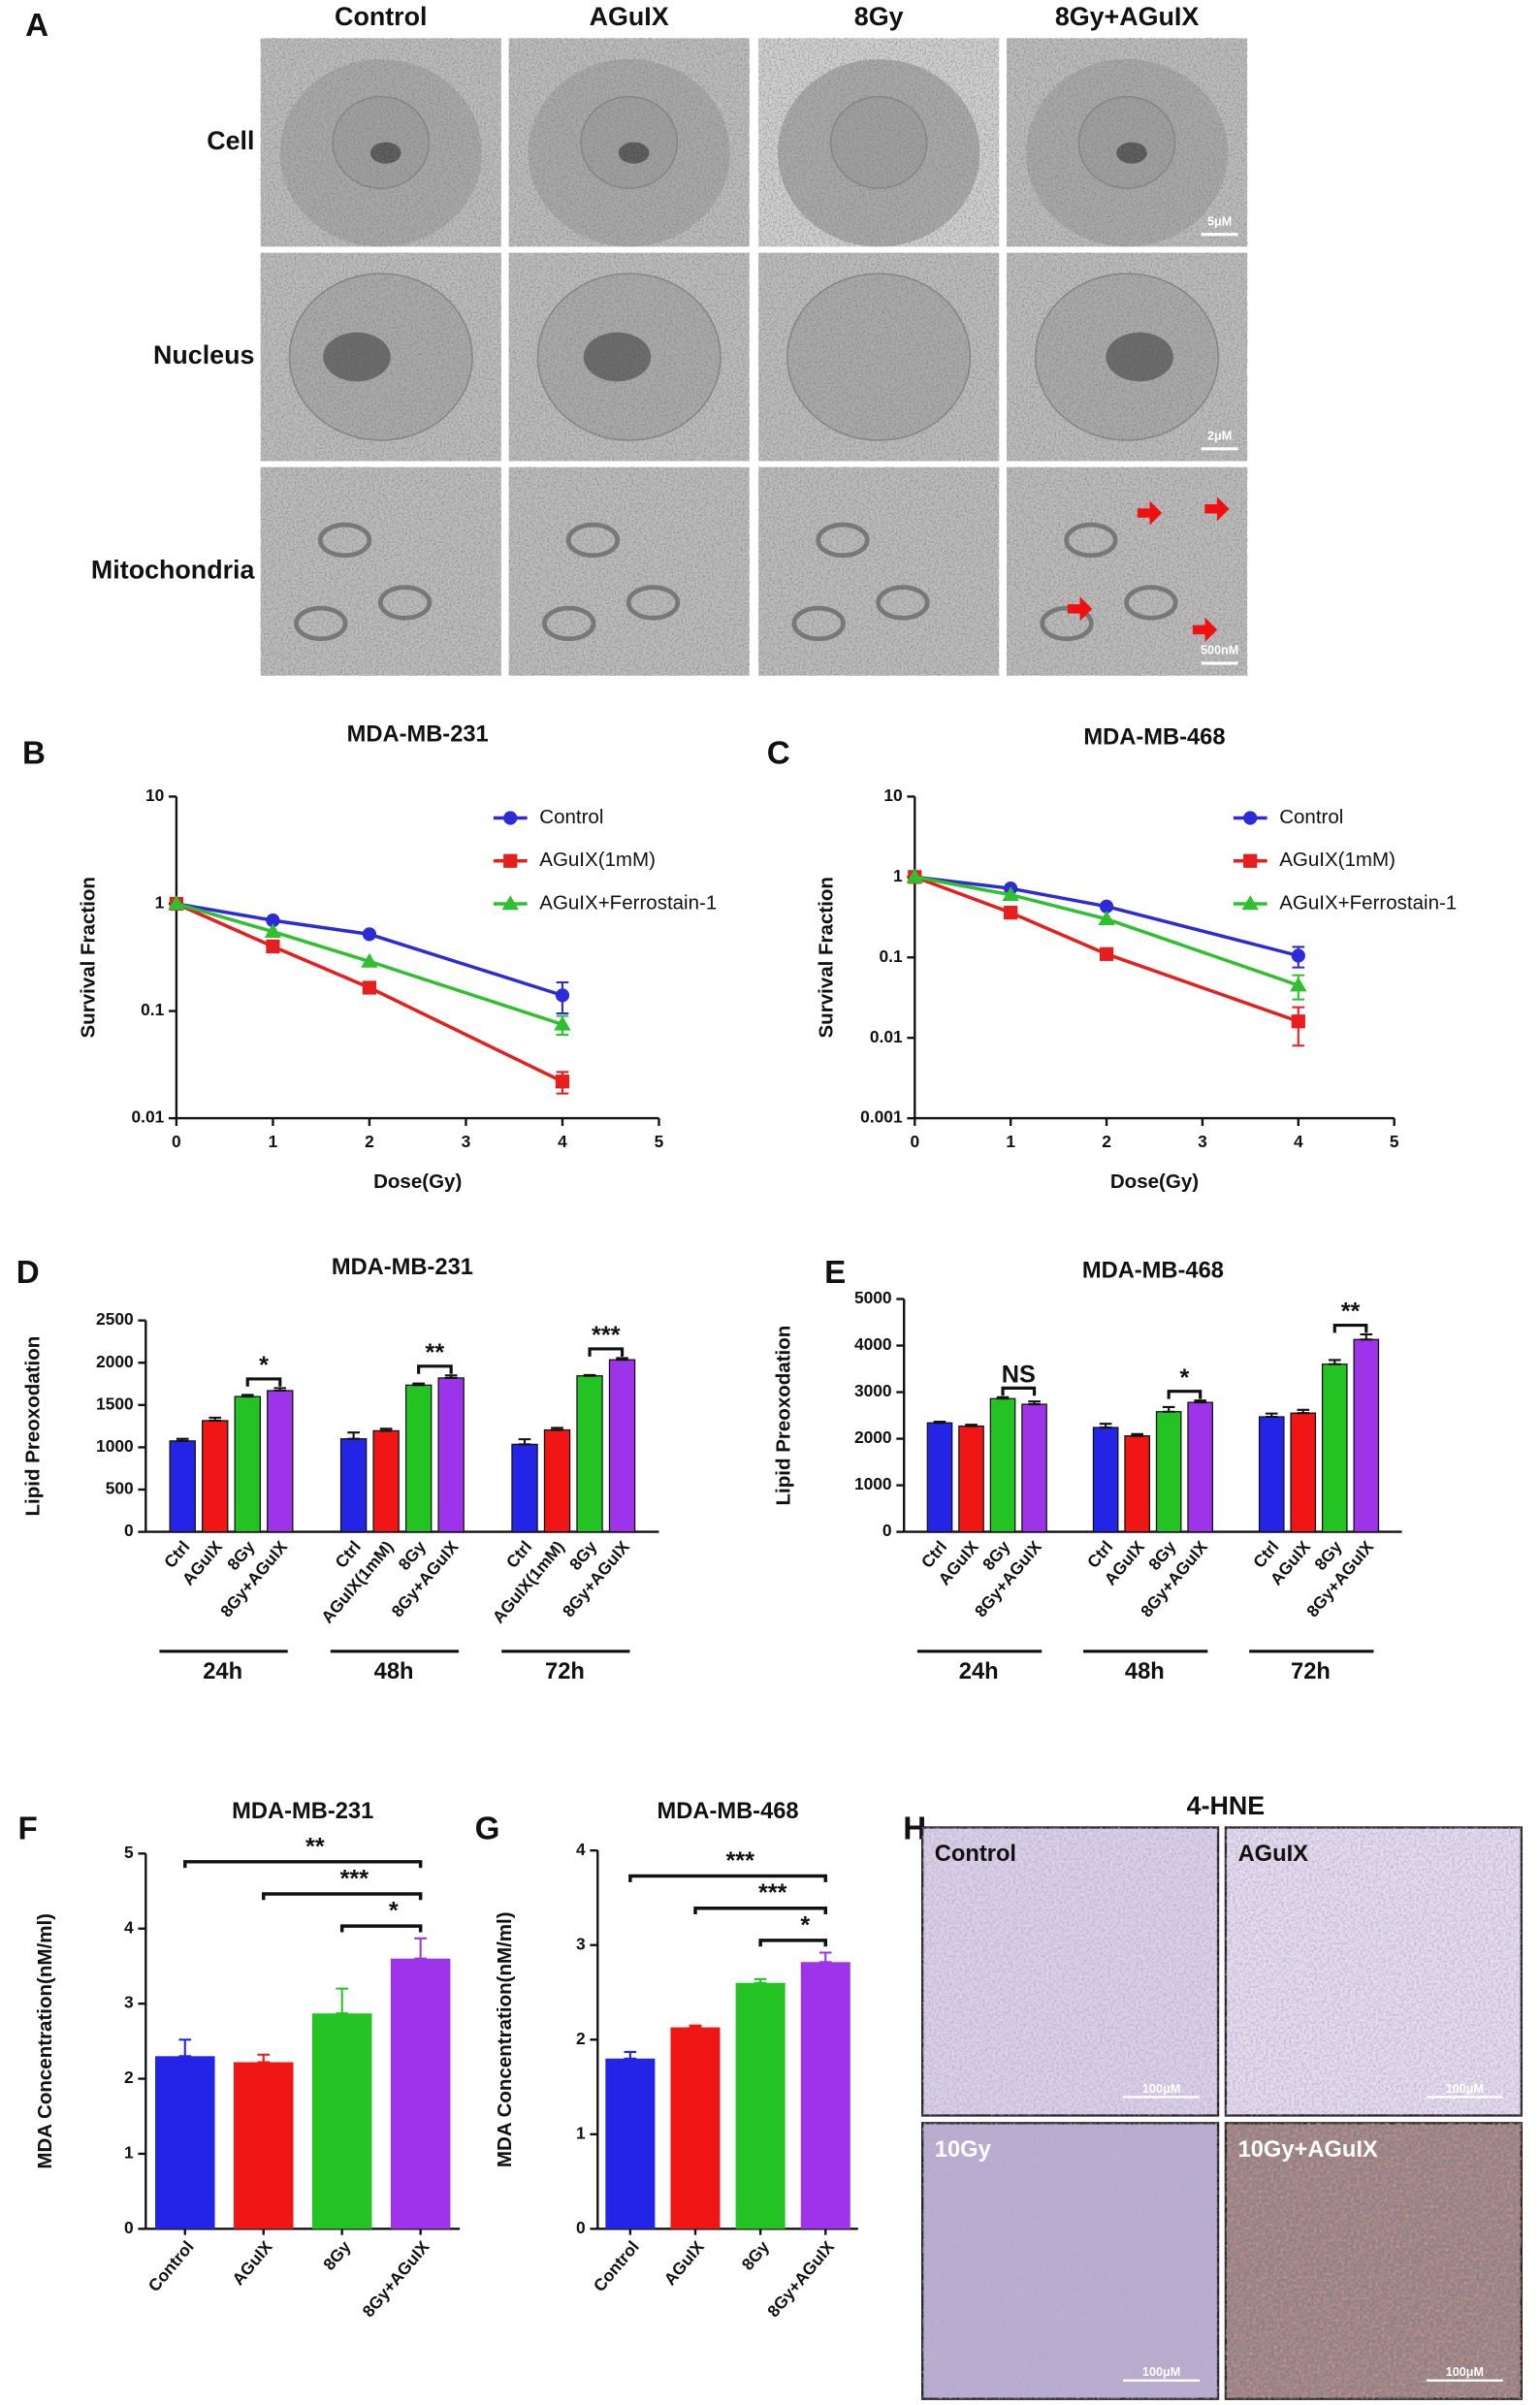  Describe the element at coordinates (418, 1181) in the screenshot. I see `x-axis-title: Dose(Gy)` at that location.